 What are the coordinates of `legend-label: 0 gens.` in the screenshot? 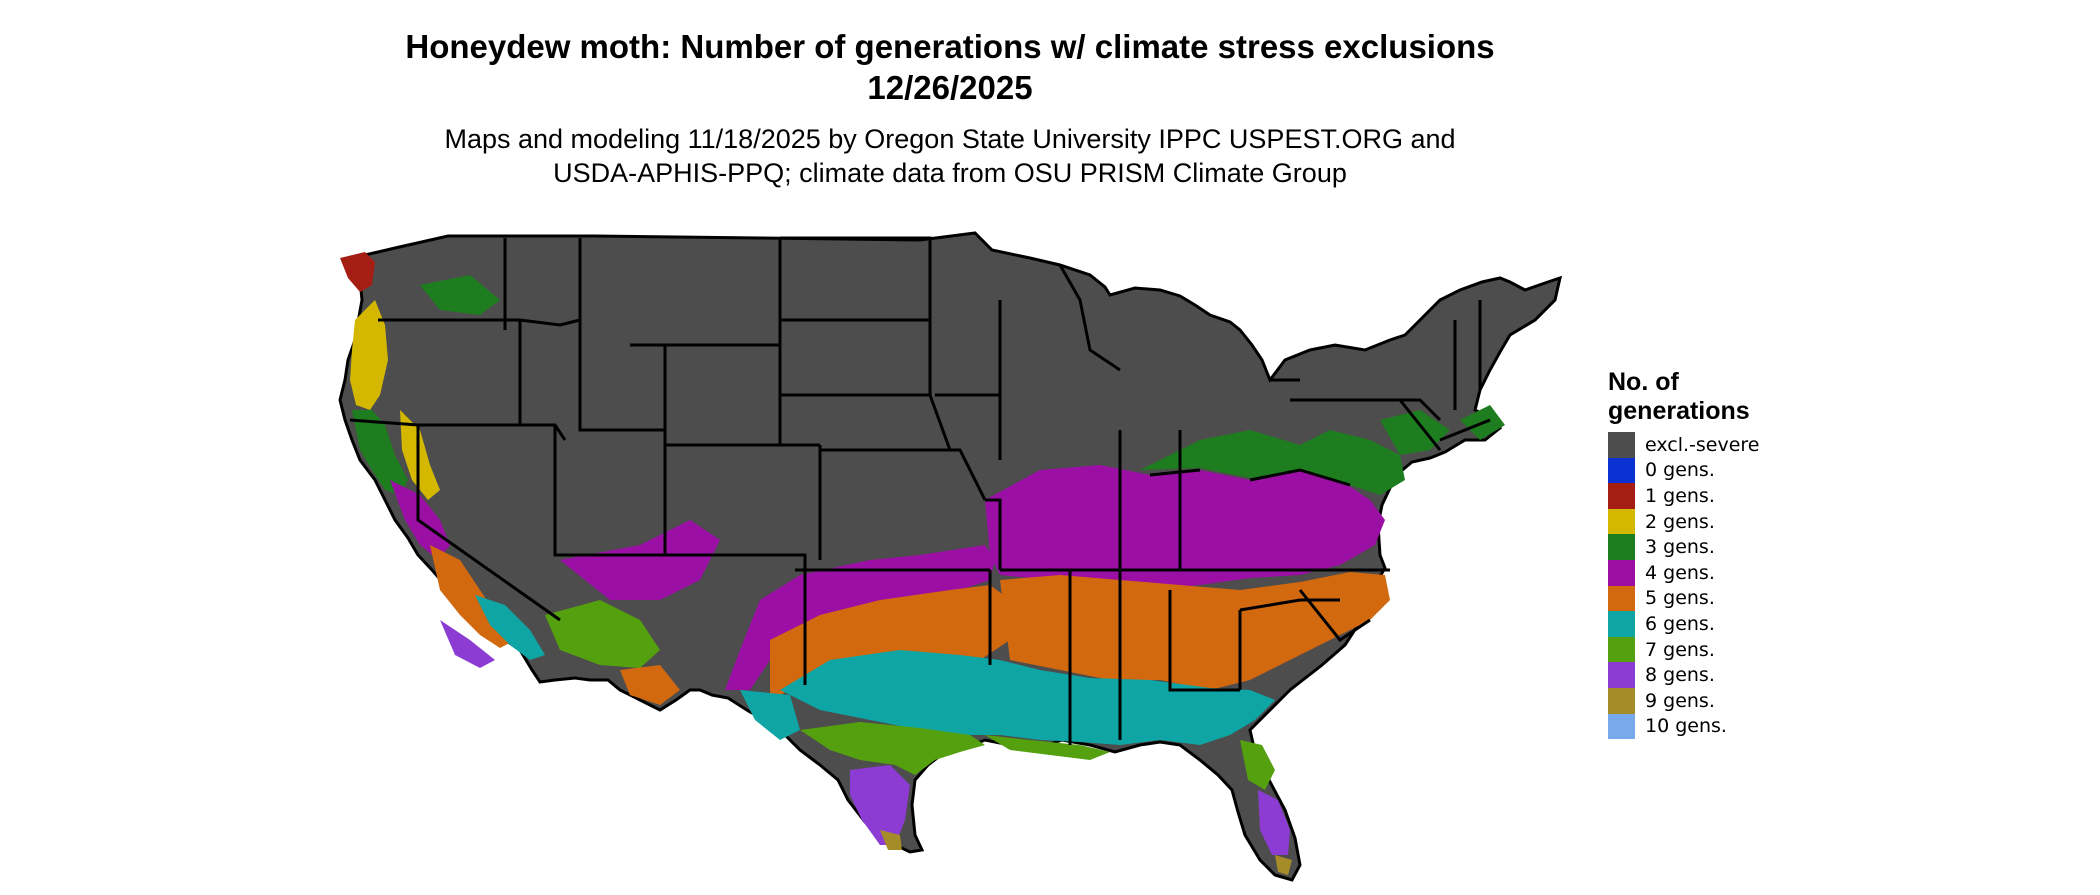 It's located at (1680, 470).